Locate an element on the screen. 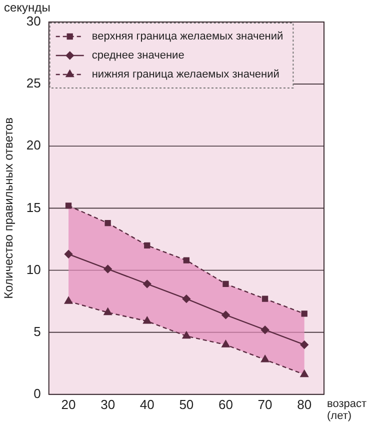 Image resolution: width=368 pixels, height=424 pixels. y-tick-label: 30 is located at coordinates (33, 21).